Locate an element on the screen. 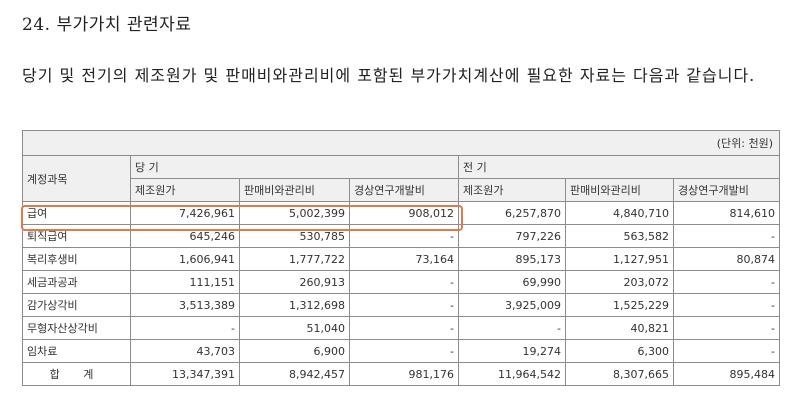 The image size is (795, 418). value-cell: 6,900 is located at coordinates (294, 351).